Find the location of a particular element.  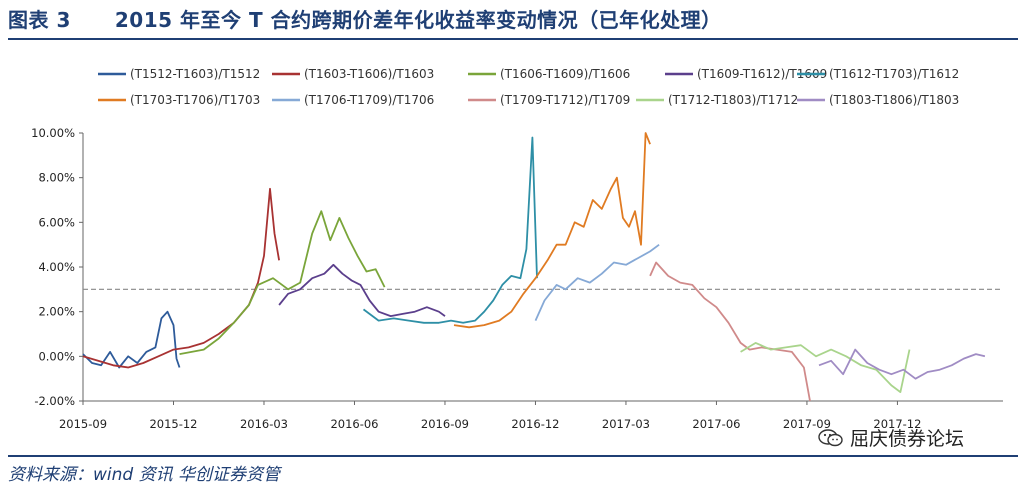

legend-entry: (T1709-T1712)/T1709 is located at coordinates (565, 100).